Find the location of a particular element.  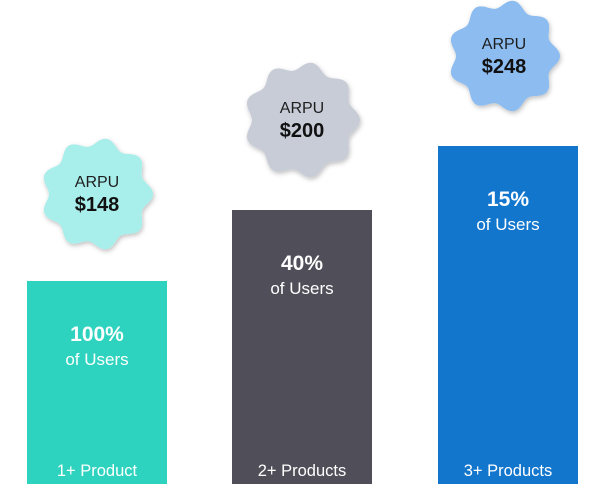

bar-value-label: 100% is located at coordinates (97, 334).